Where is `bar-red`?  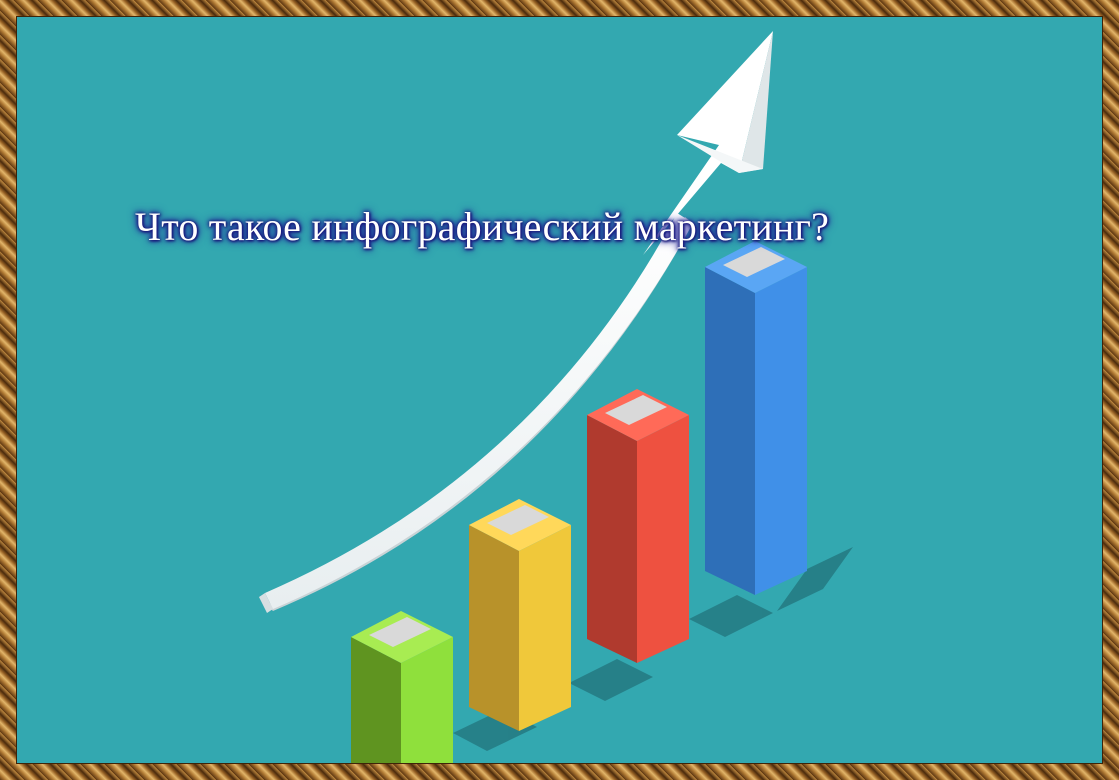
bar-red is located at coordinates (638, 526).